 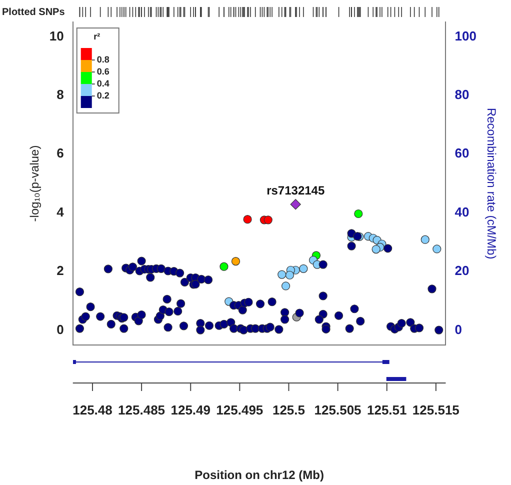 What do you see at coordinates (259, 475) in the screenshot?
I see `x-axis-title: Position on chr12 (Mb)` at bounding box center [259, 475].